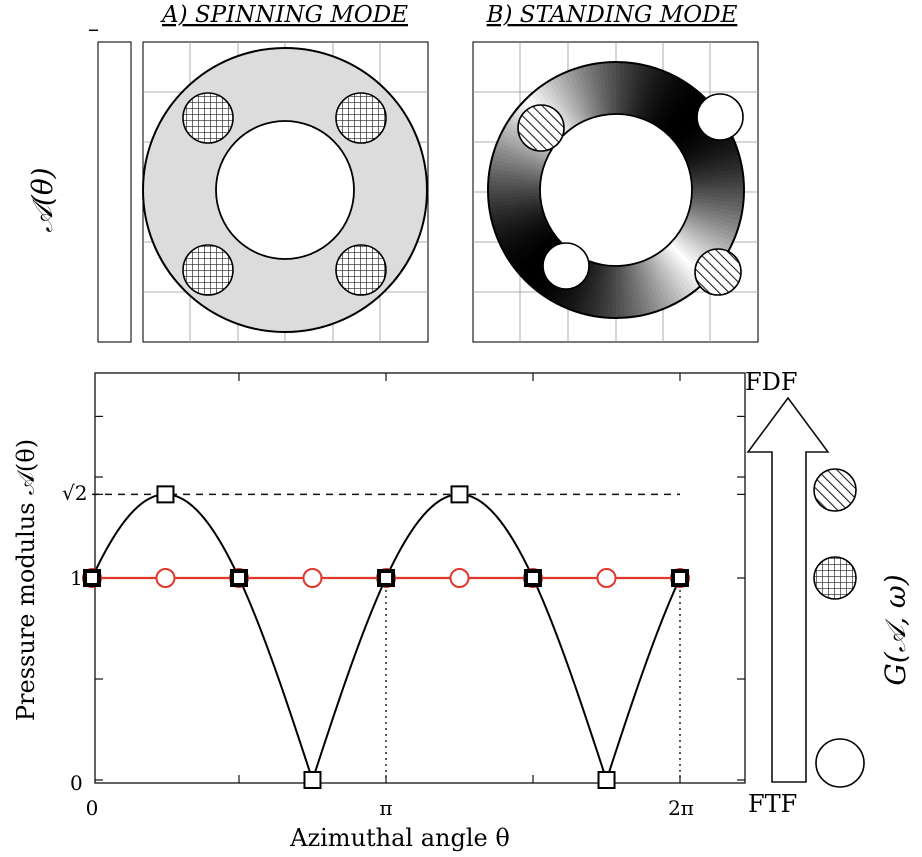  What do you see at coordinates (835, 490) in the screenshot?
I see `legend-burner-hatched` at bounding box center [835, 490].